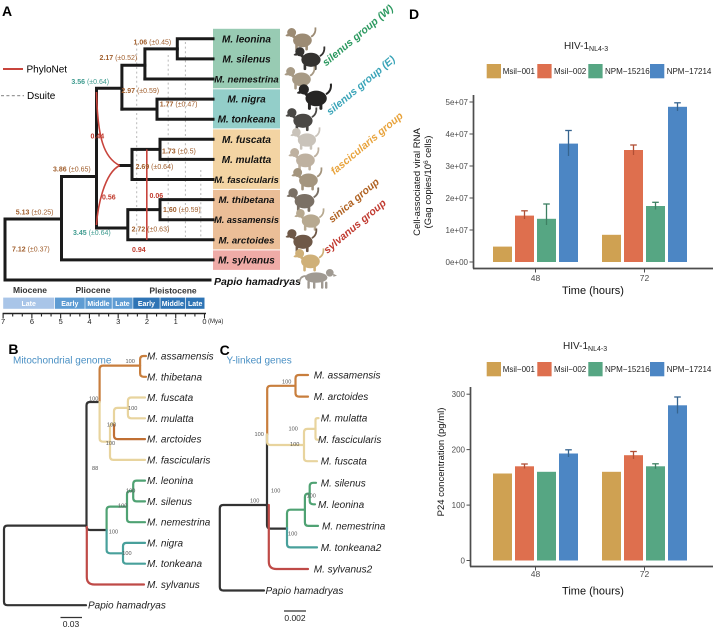  Describe the element at coordinates (215, 322) in the screenshot. I see `svg-text: (Mya)` at that location.